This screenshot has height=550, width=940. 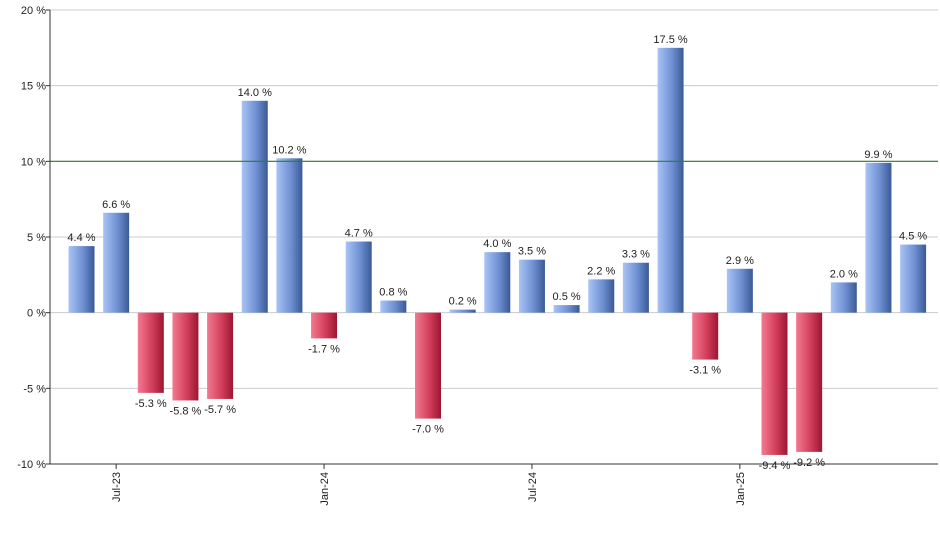 I want to click on bar-value-label: 2.9 %, so click(x=740, y=261).